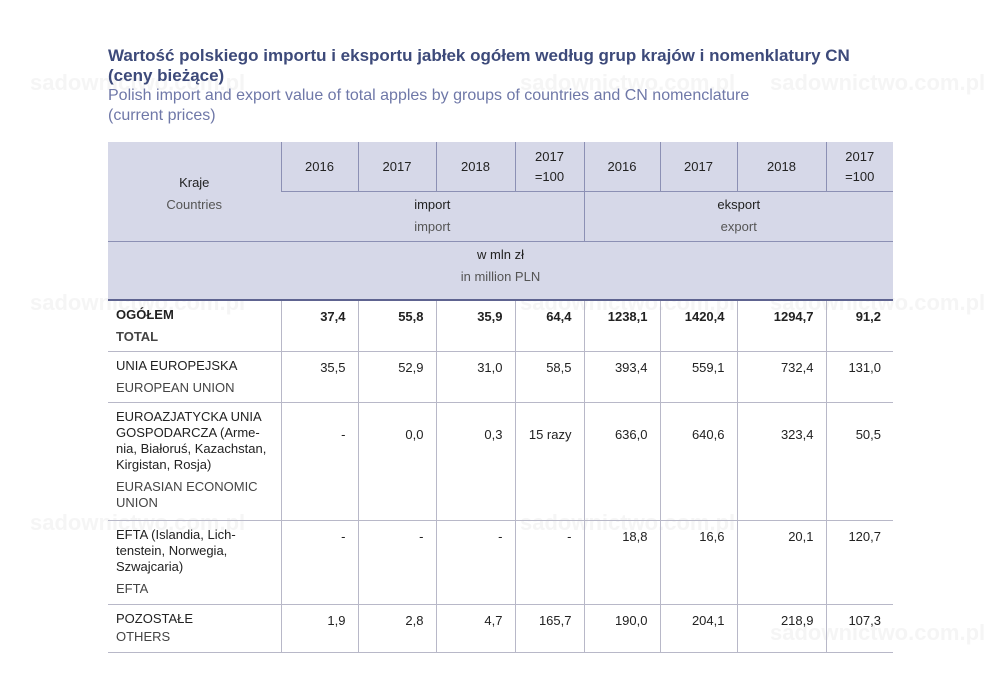  Describe the element at coordinates (143, 636) in the screenshot. I see `row-label-en: OTHERS` at that location.